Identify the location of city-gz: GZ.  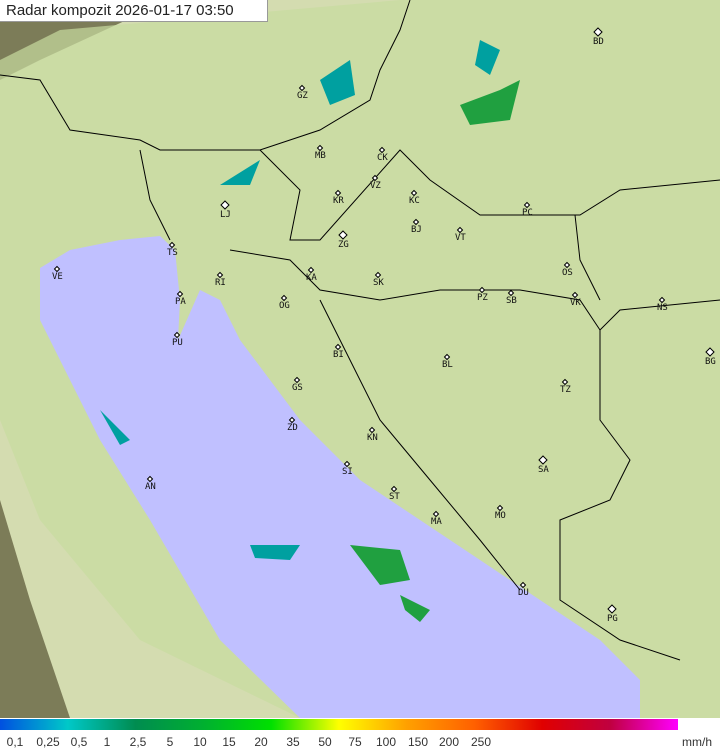
(302, 92).